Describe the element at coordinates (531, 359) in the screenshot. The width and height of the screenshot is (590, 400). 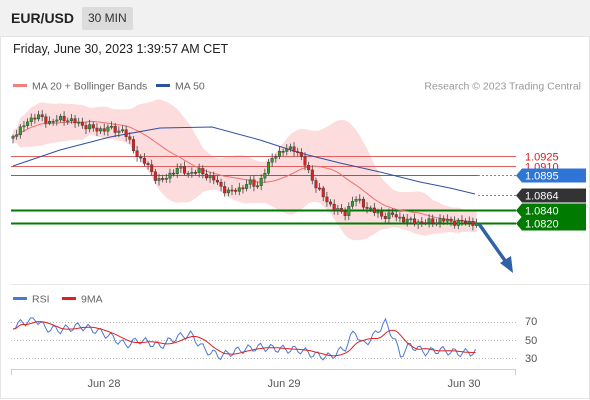
I see `rsi-tick-30: 30` at that location.